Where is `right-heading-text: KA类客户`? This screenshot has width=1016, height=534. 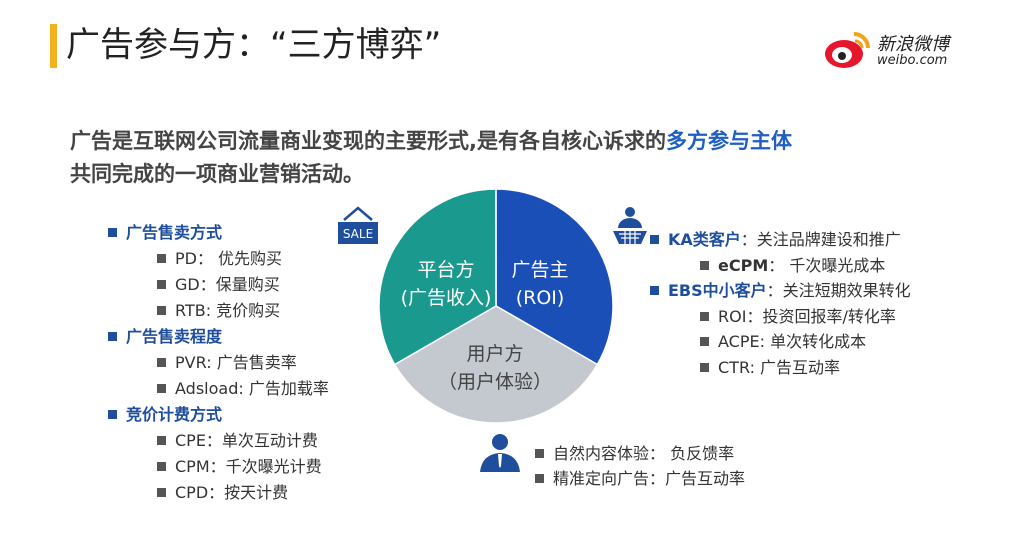
right-heading-text: KA类客户 is located at coordinates (704, 239).